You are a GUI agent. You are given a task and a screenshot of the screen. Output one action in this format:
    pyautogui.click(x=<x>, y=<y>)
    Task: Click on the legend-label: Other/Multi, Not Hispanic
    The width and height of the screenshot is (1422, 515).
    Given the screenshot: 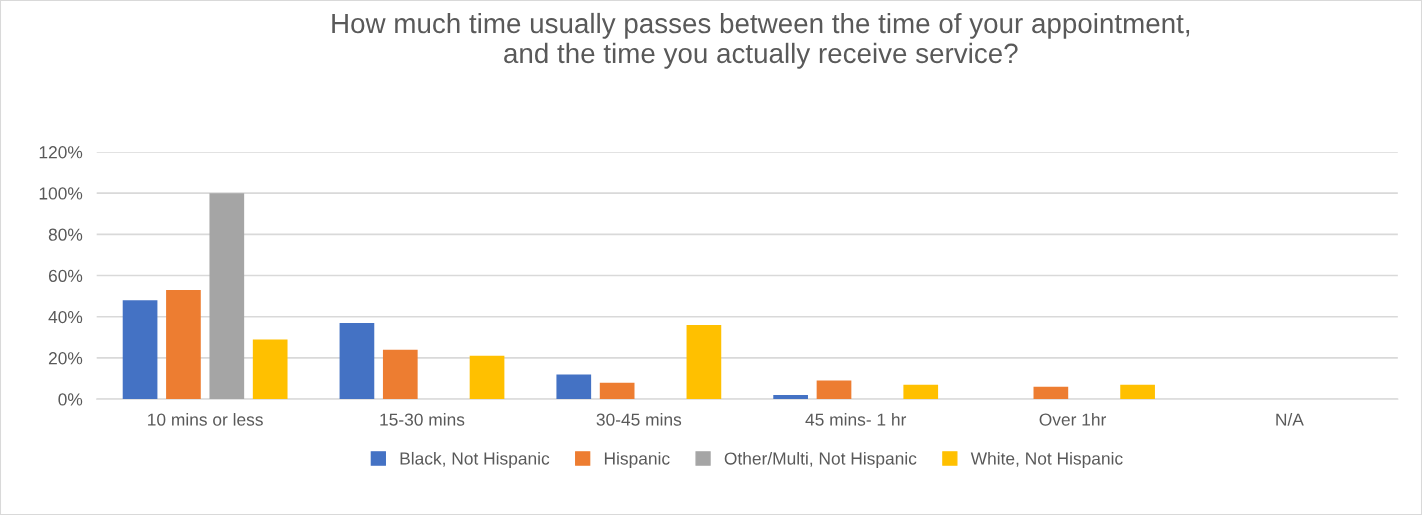 What is the action you would take?
    pyautogui.click(x=820, y=460)
    